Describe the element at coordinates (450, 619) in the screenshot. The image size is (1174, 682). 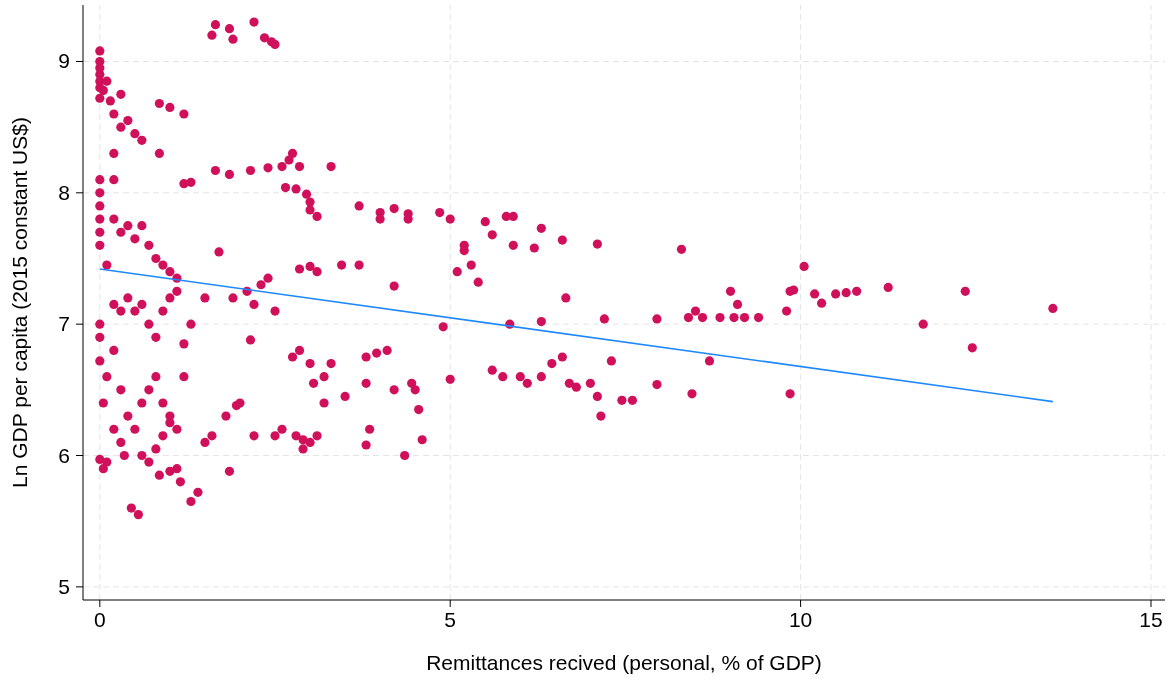
I see `x-tick-label: 5` at that location.